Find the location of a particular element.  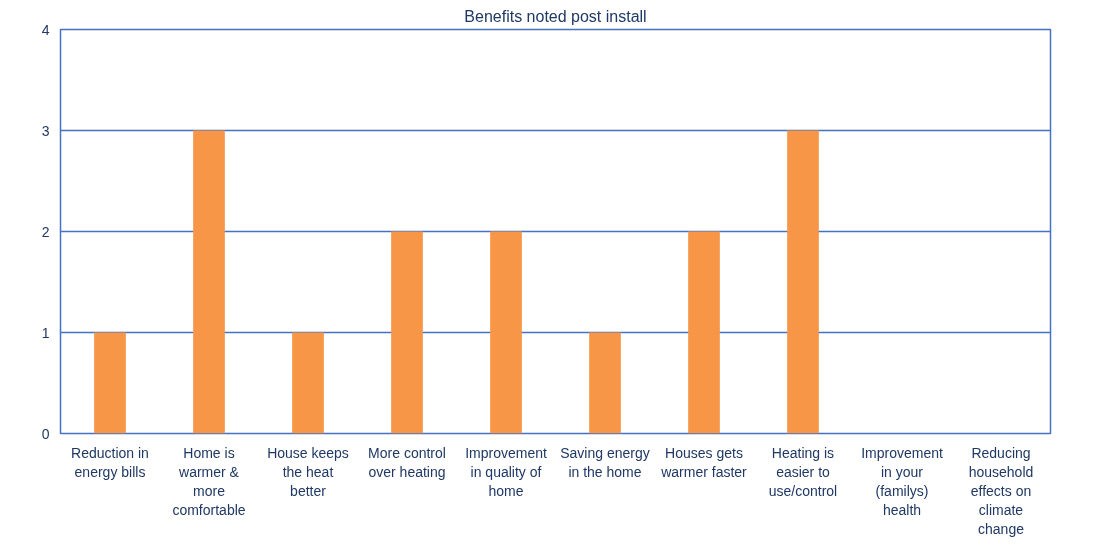

y-tick-label: 4 is located at coordinates (45, 29).